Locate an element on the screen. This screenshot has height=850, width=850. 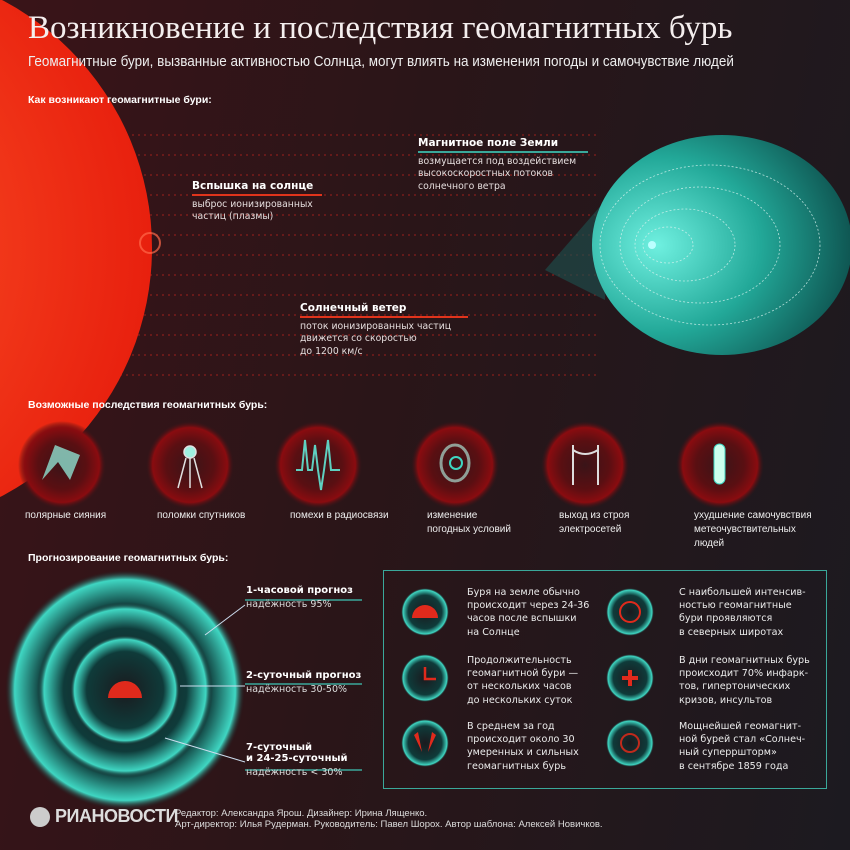
fact-text: Мощнейшей геомагнит- is located at coordinates (740, 726).